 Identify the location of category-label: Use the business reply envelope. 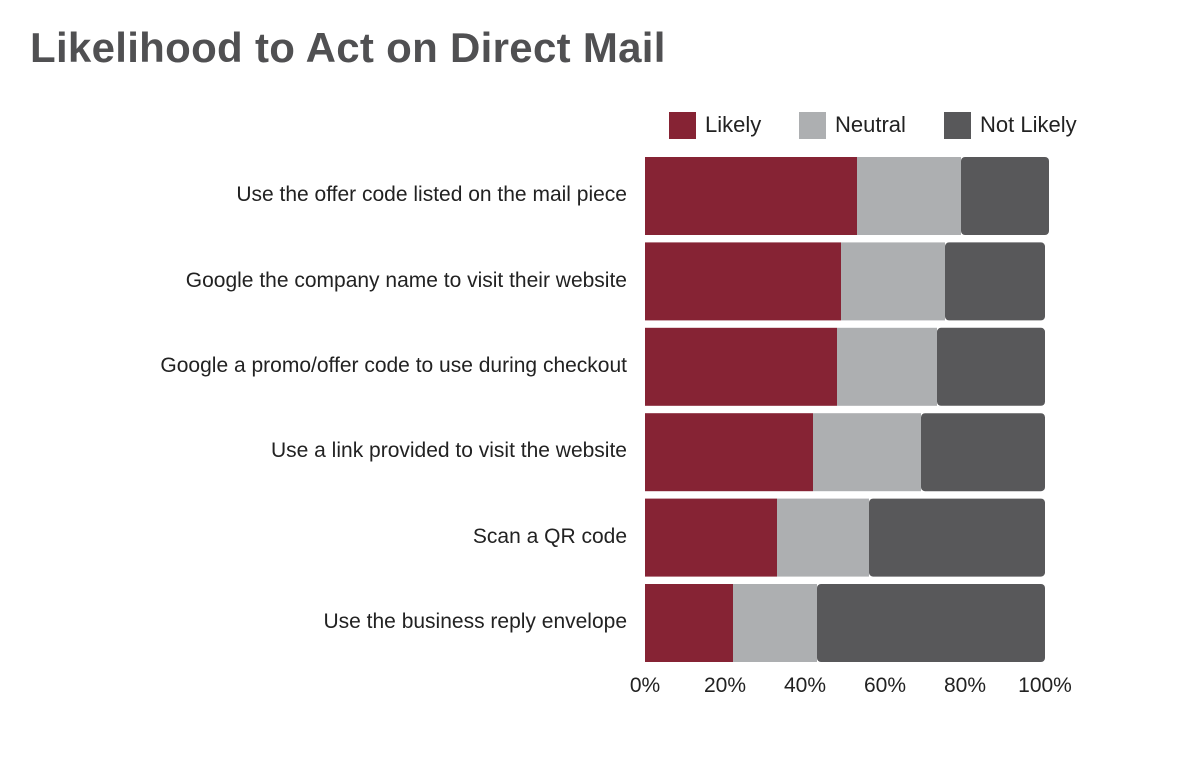
(475, 621).